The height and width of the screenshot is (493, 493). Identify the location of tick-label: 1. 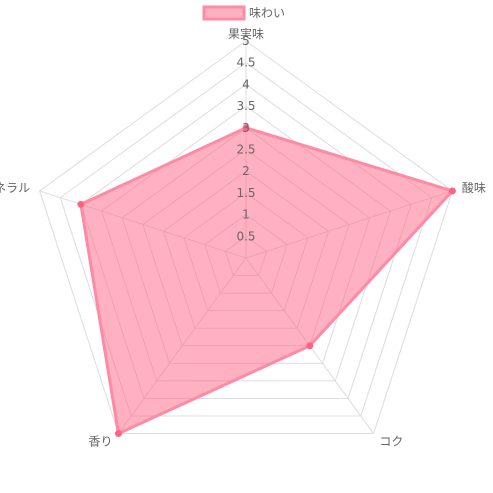
(246, 215).